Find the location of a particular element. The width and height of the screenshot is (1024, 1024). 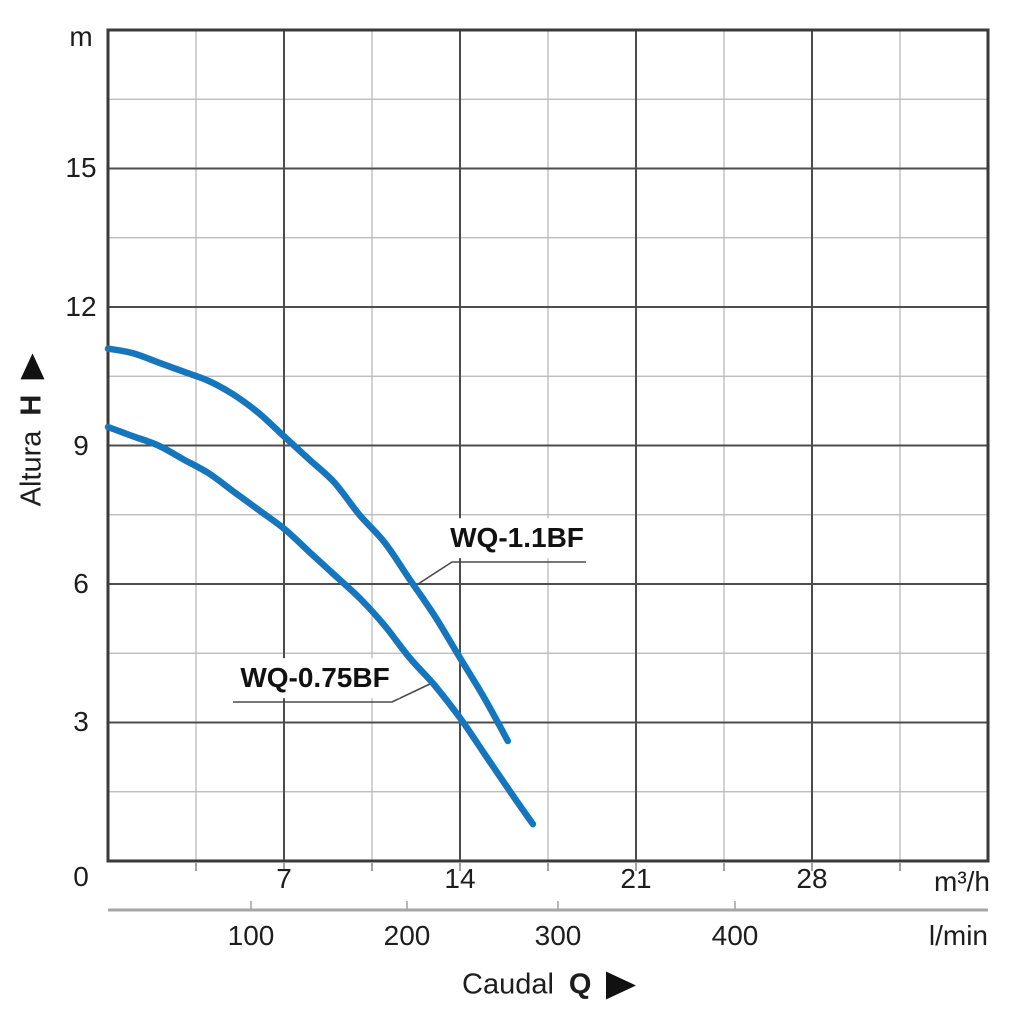

x-axis-unit-m3h-label: m³/h is located at coordinates (962, 881).